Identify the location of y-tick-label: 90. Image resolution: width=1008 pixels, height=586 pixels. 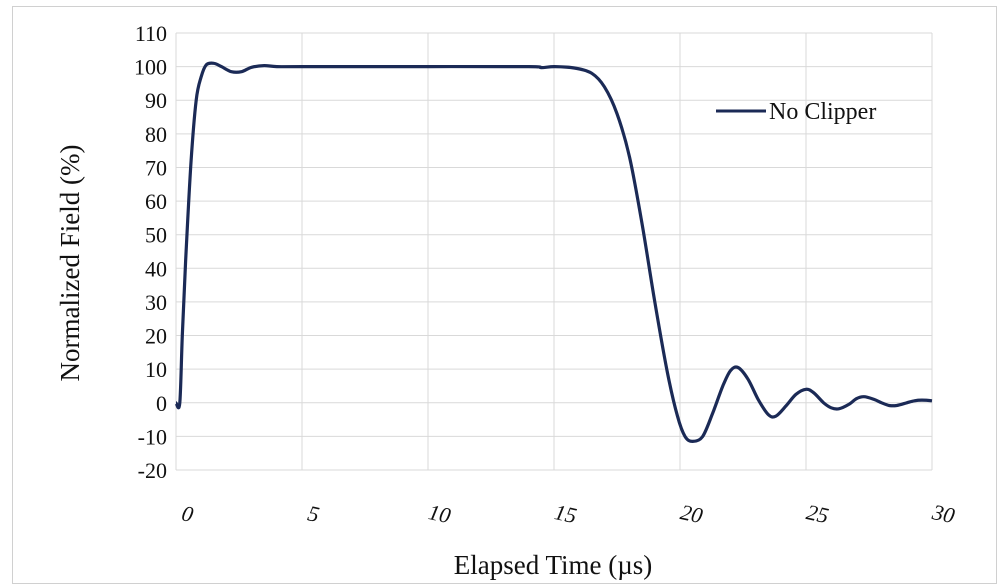
(156, 100).